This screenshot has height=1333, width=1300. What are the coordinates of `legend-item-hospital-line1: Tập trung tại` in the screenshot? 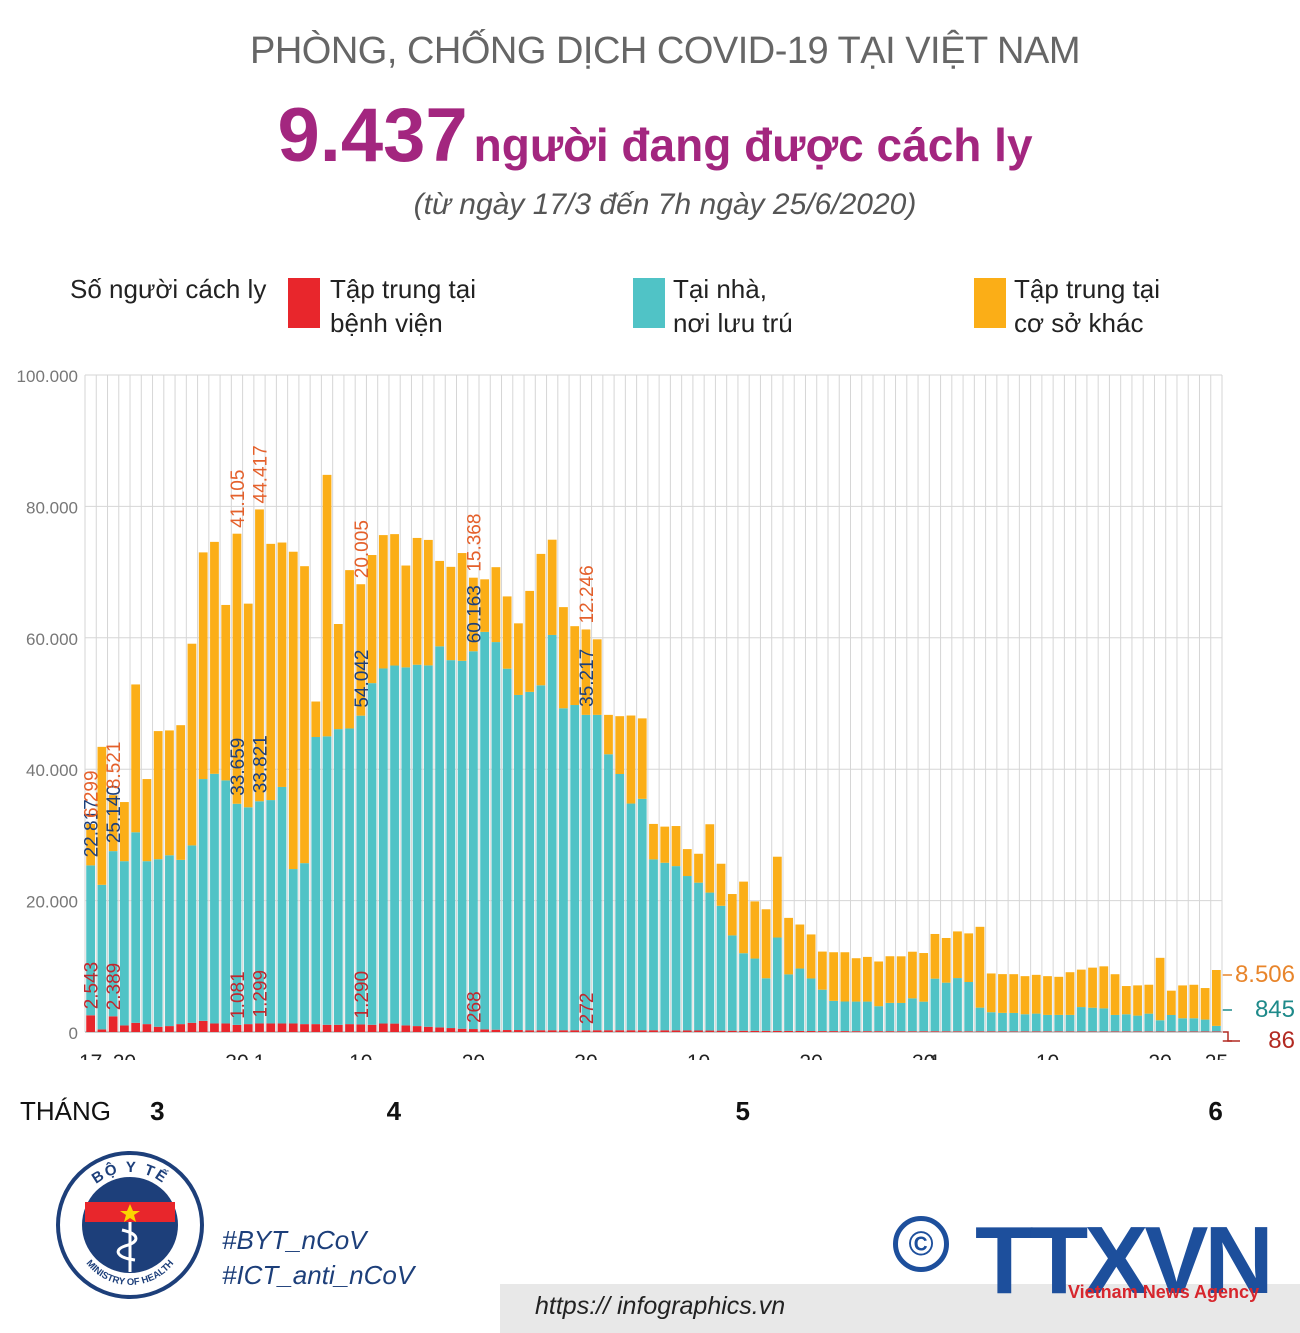 It's located at (403, 289).